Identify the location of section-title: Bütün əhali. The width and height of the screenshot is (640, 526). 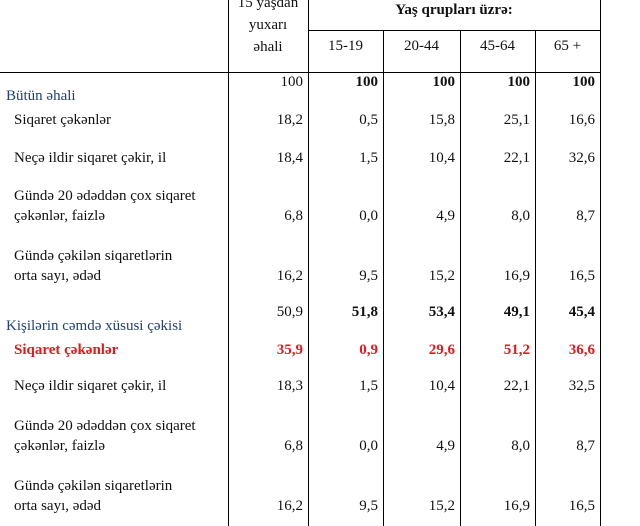
(41, 96).